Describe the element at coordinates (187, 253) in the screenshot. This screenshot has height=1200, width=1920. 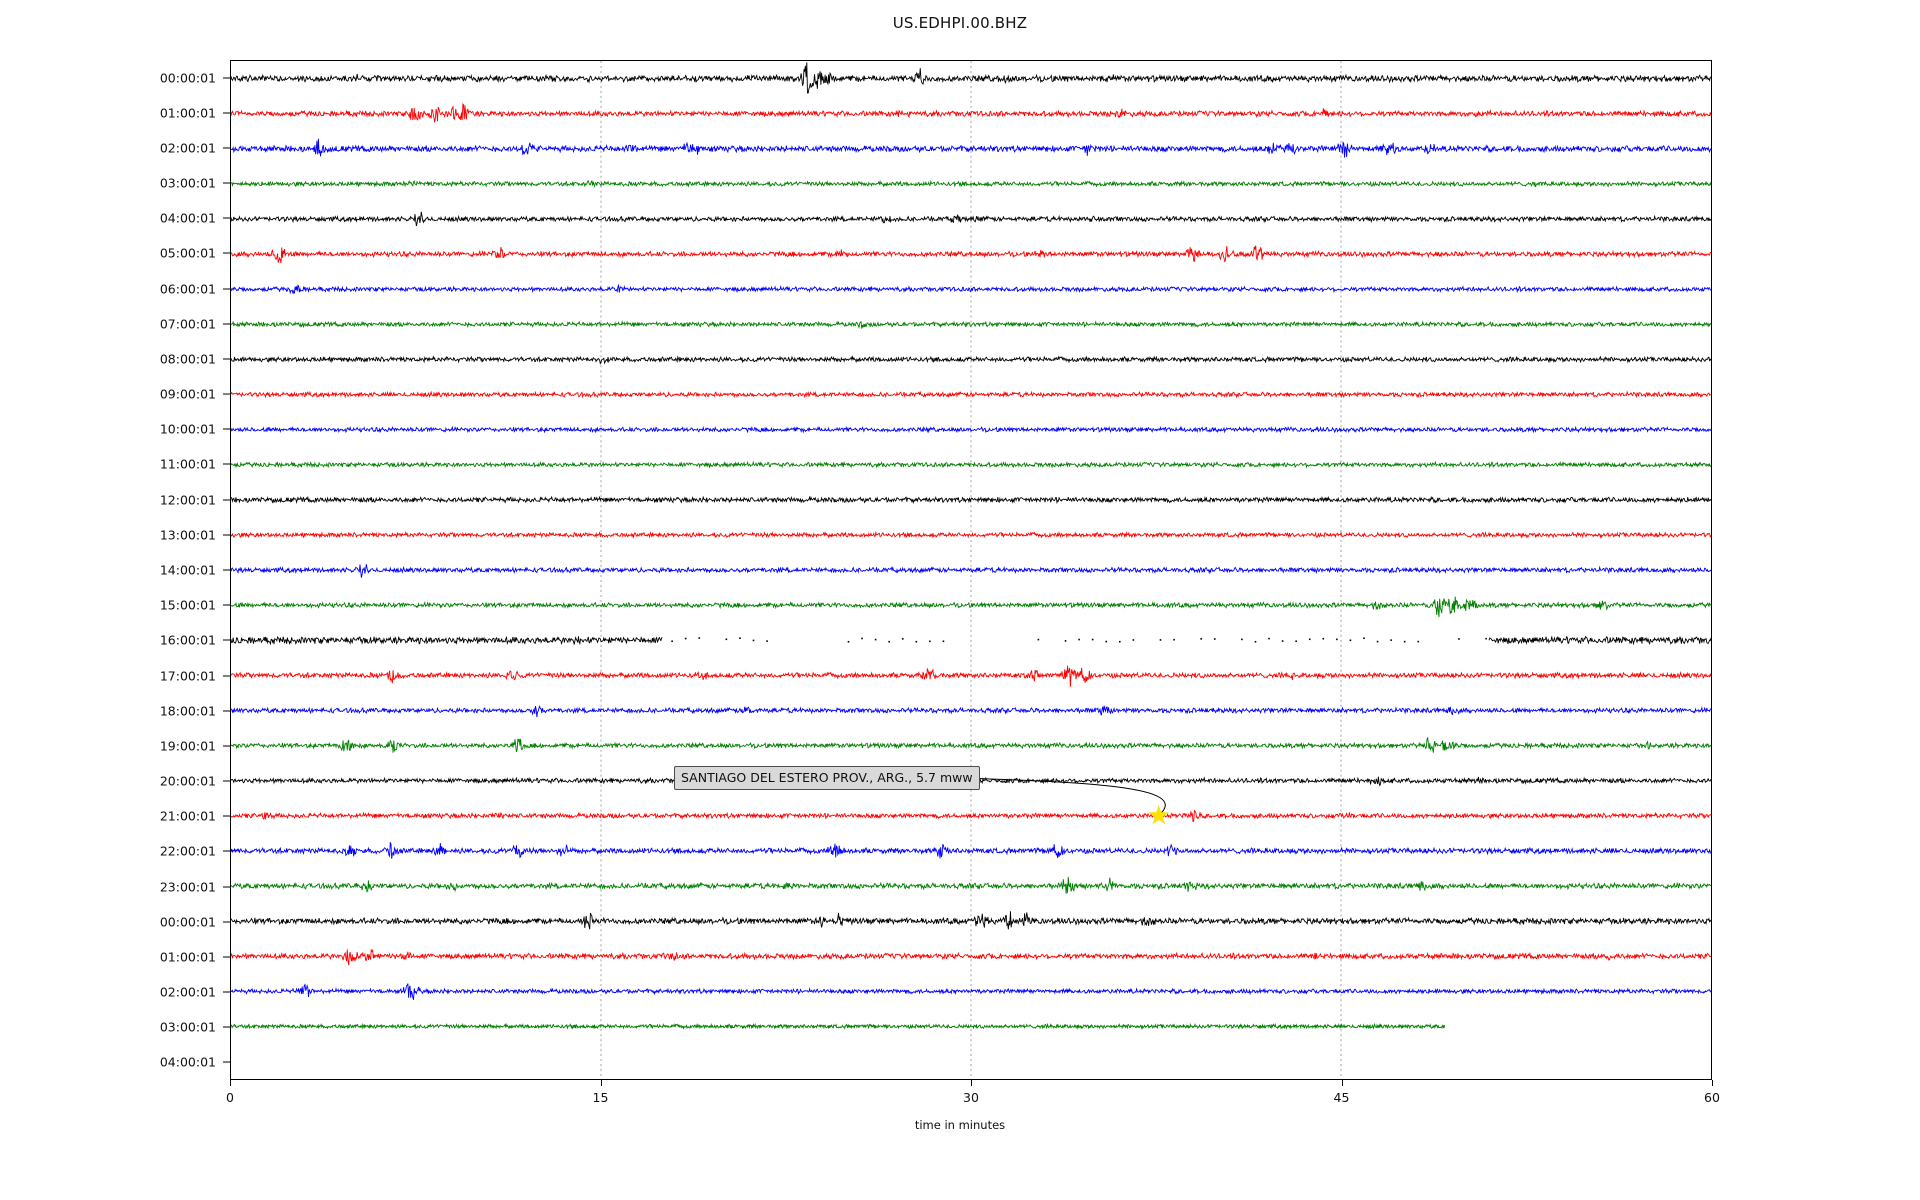
I see `y-axis-tick-label: 05:00:01` at that location.